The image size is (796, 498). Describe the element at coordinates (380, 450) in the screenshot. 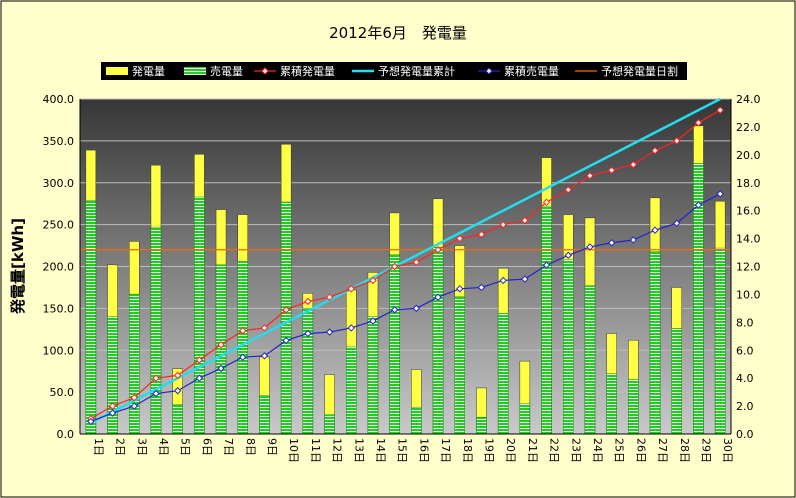

I see `x-tick-label: 14日` at that location.